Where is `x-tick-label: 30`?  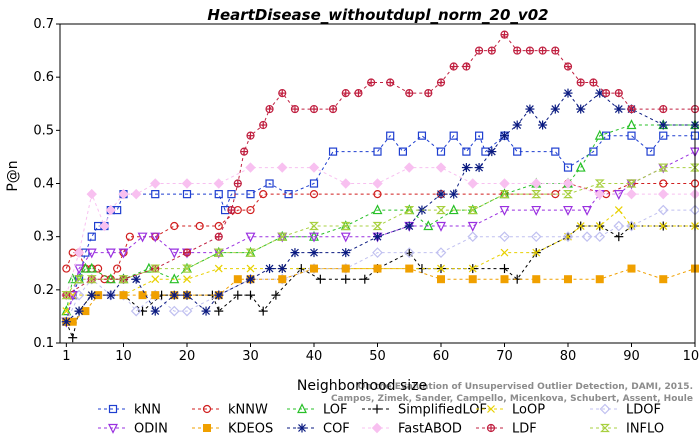
x-tick-label: 30 is located at coordinates (250, 356).